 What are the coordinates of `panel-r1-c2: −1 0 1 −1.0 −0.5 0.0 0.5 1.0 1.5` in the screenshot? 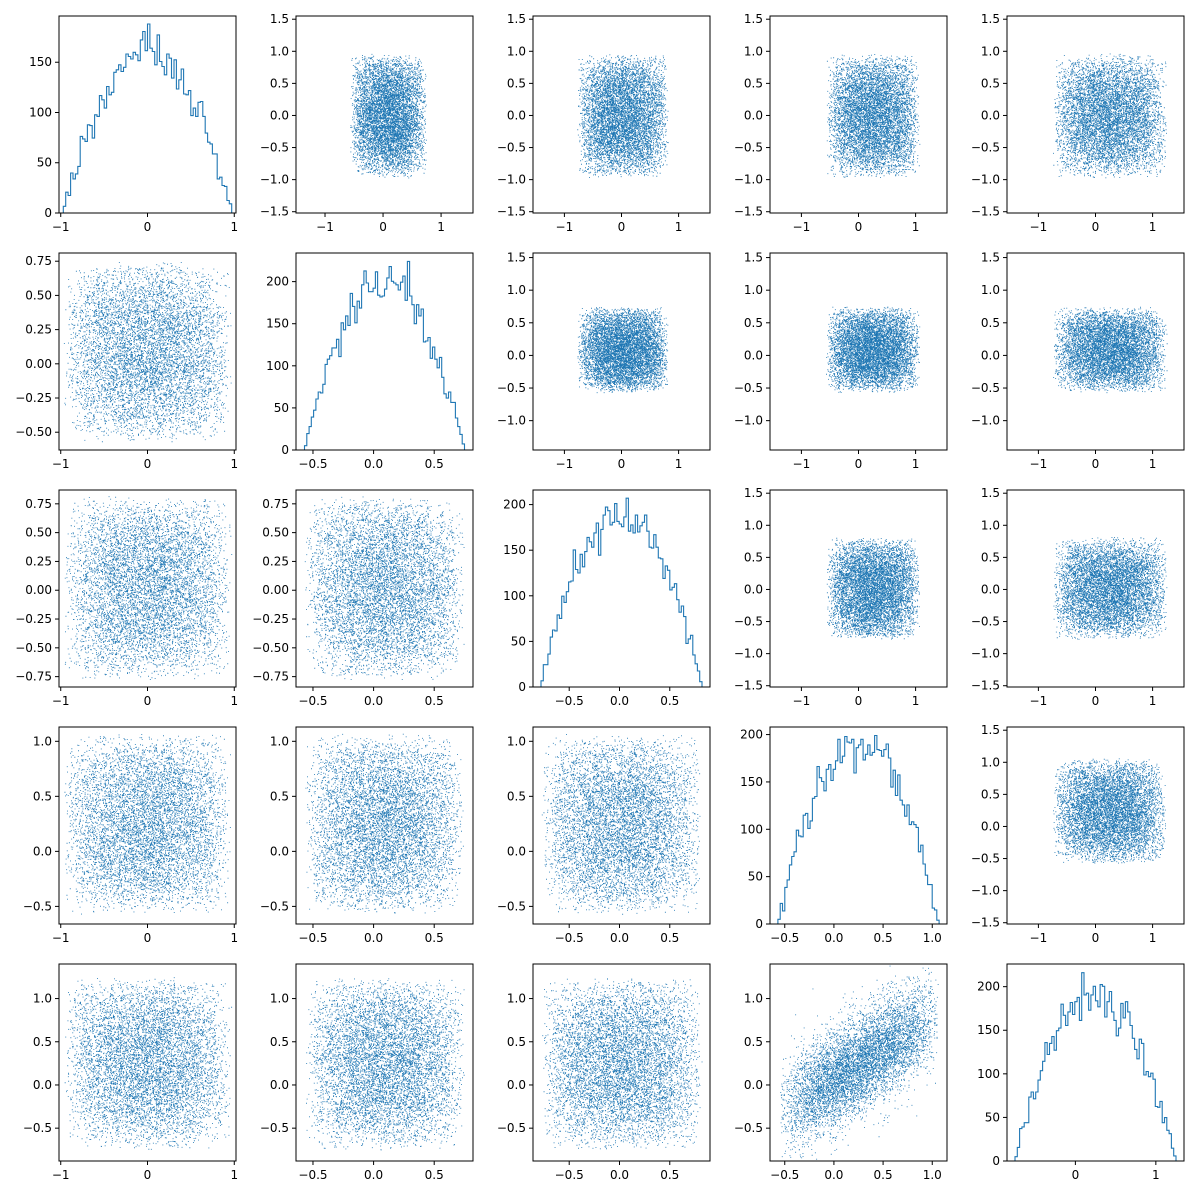 It's located at (604, 361).